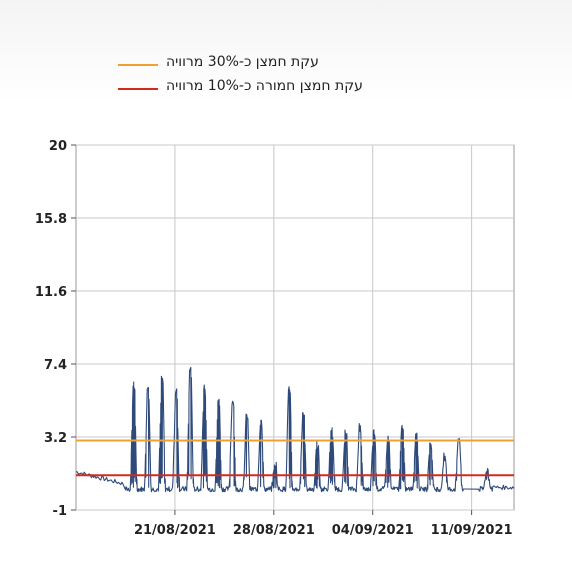 The image size is (572, 574). What do you see at coordinates (242, 62) in the screenshot?
I see `legend-label-oxygen-stress-30: עקת חמצן כ-30% מרוויה` at bounding box center [242, 62].